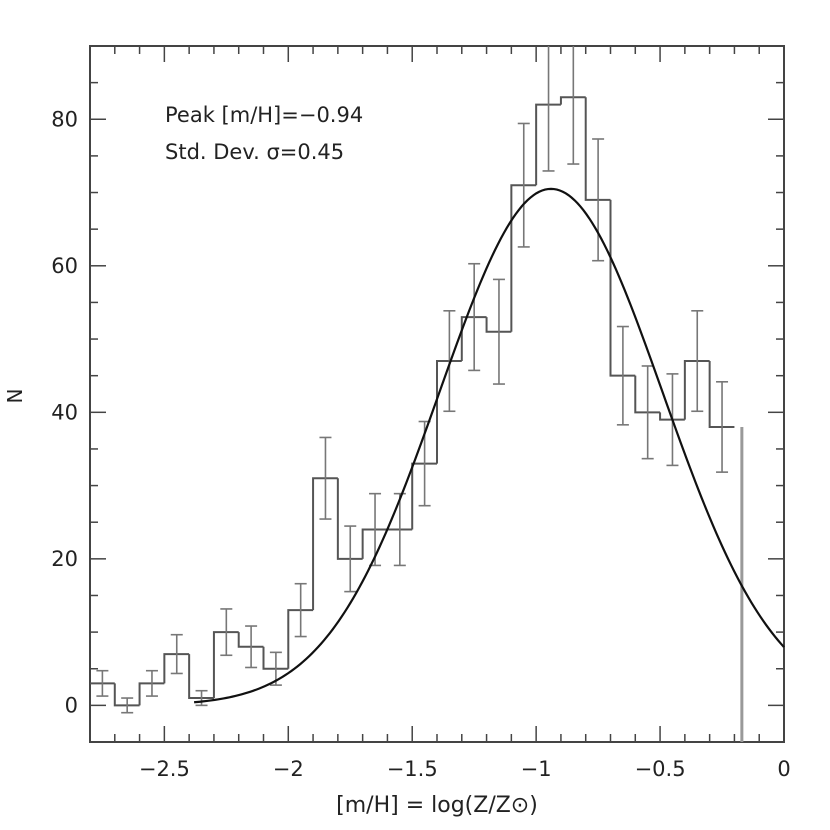  What do you see at coordinates (71, 705) in the screenshot?
I see `y-tick-label: 0` at bounding box center [71, 705].